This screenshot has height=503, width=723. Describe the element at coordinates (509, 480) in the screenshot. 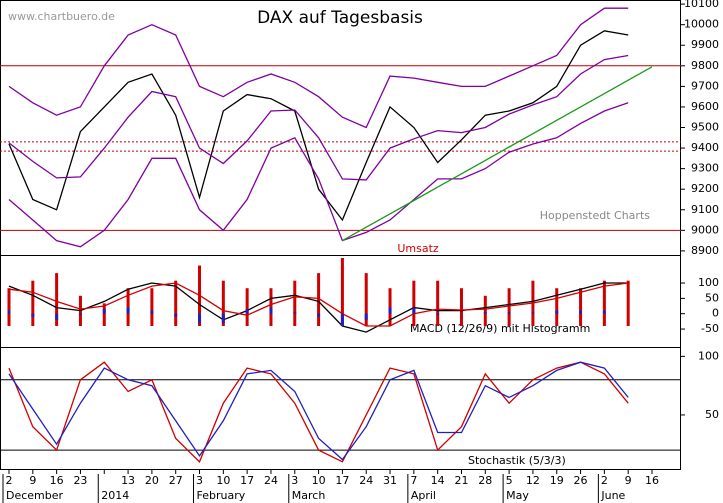

I see `x-tick-label: 5` at that location.